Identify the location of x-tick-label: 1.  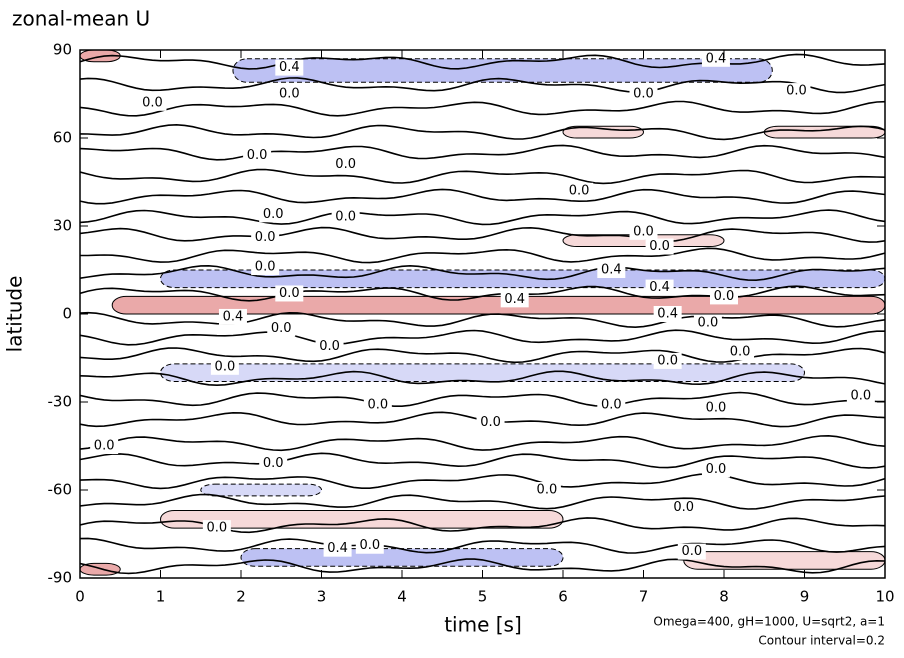
(161, 597).